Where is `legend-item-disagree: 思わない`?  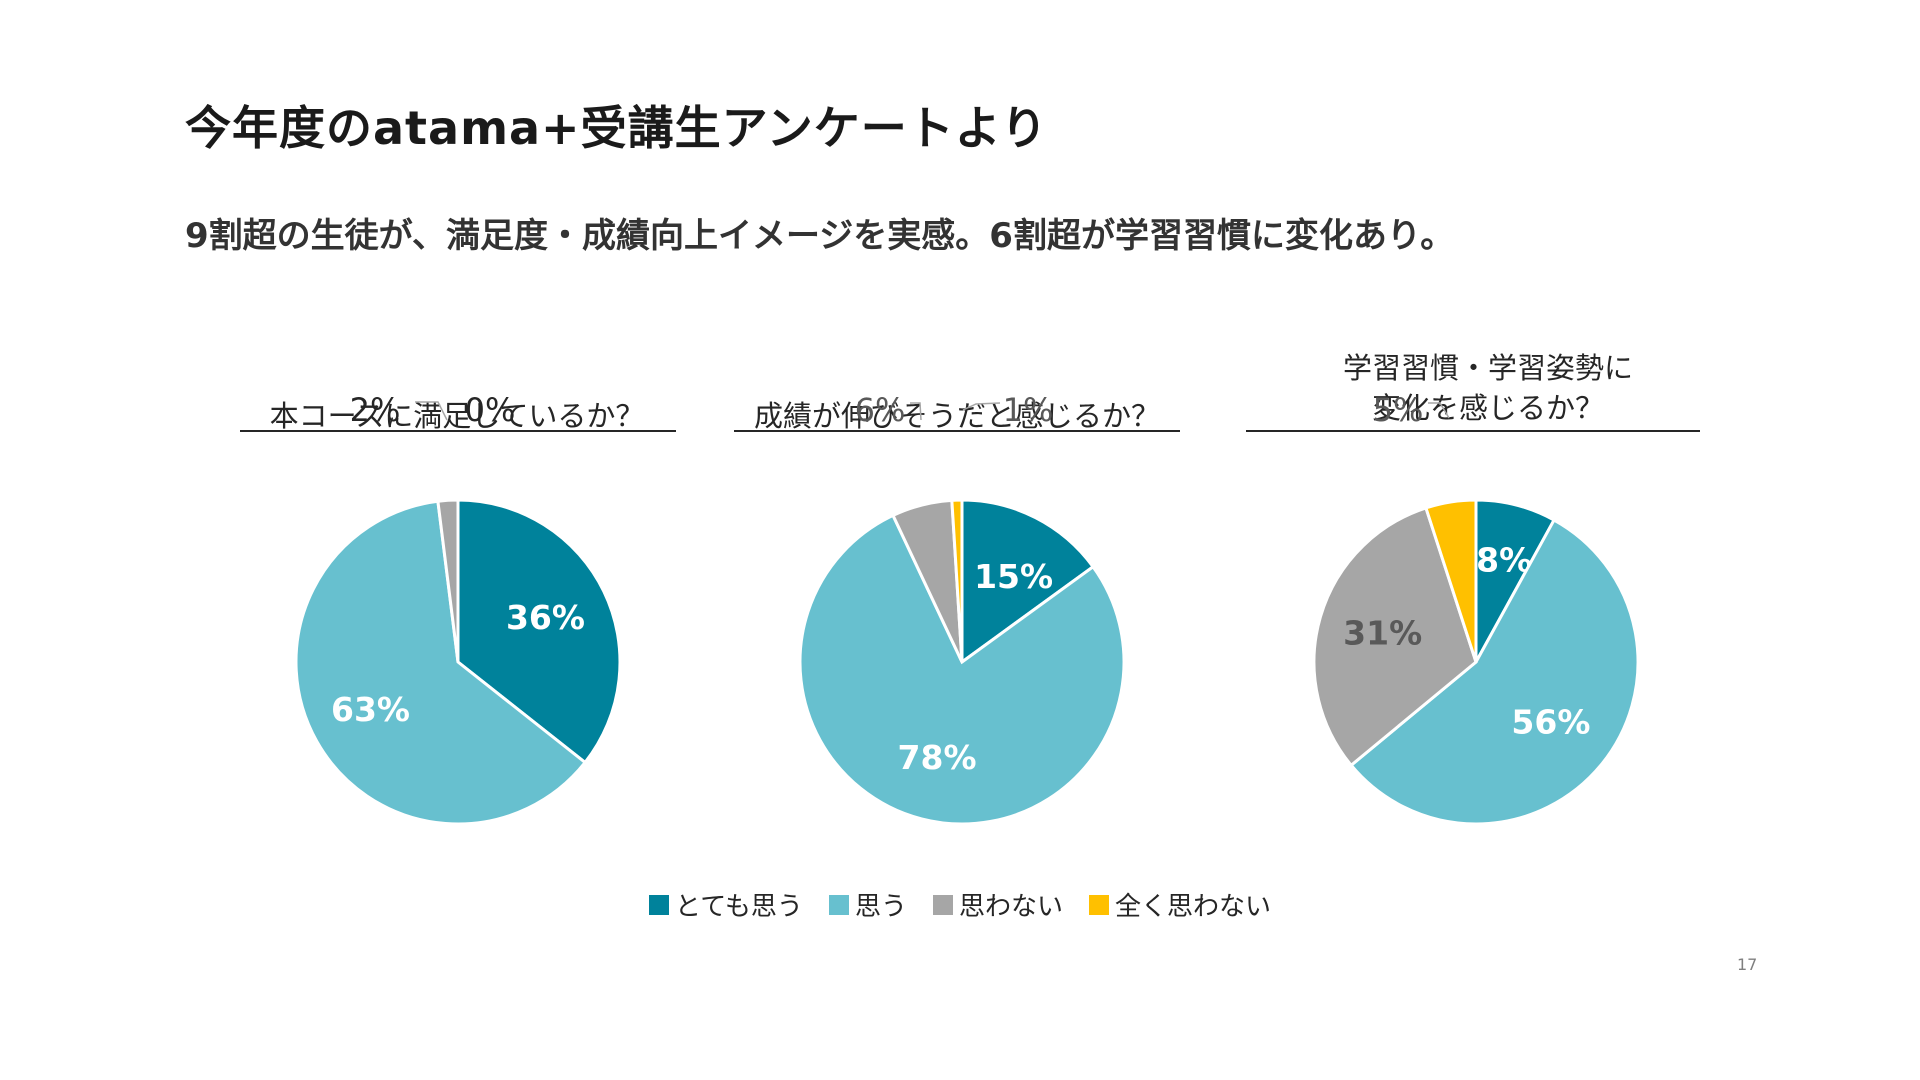 legend-item-disagree: 思わない is located at coordinates (997, 904).